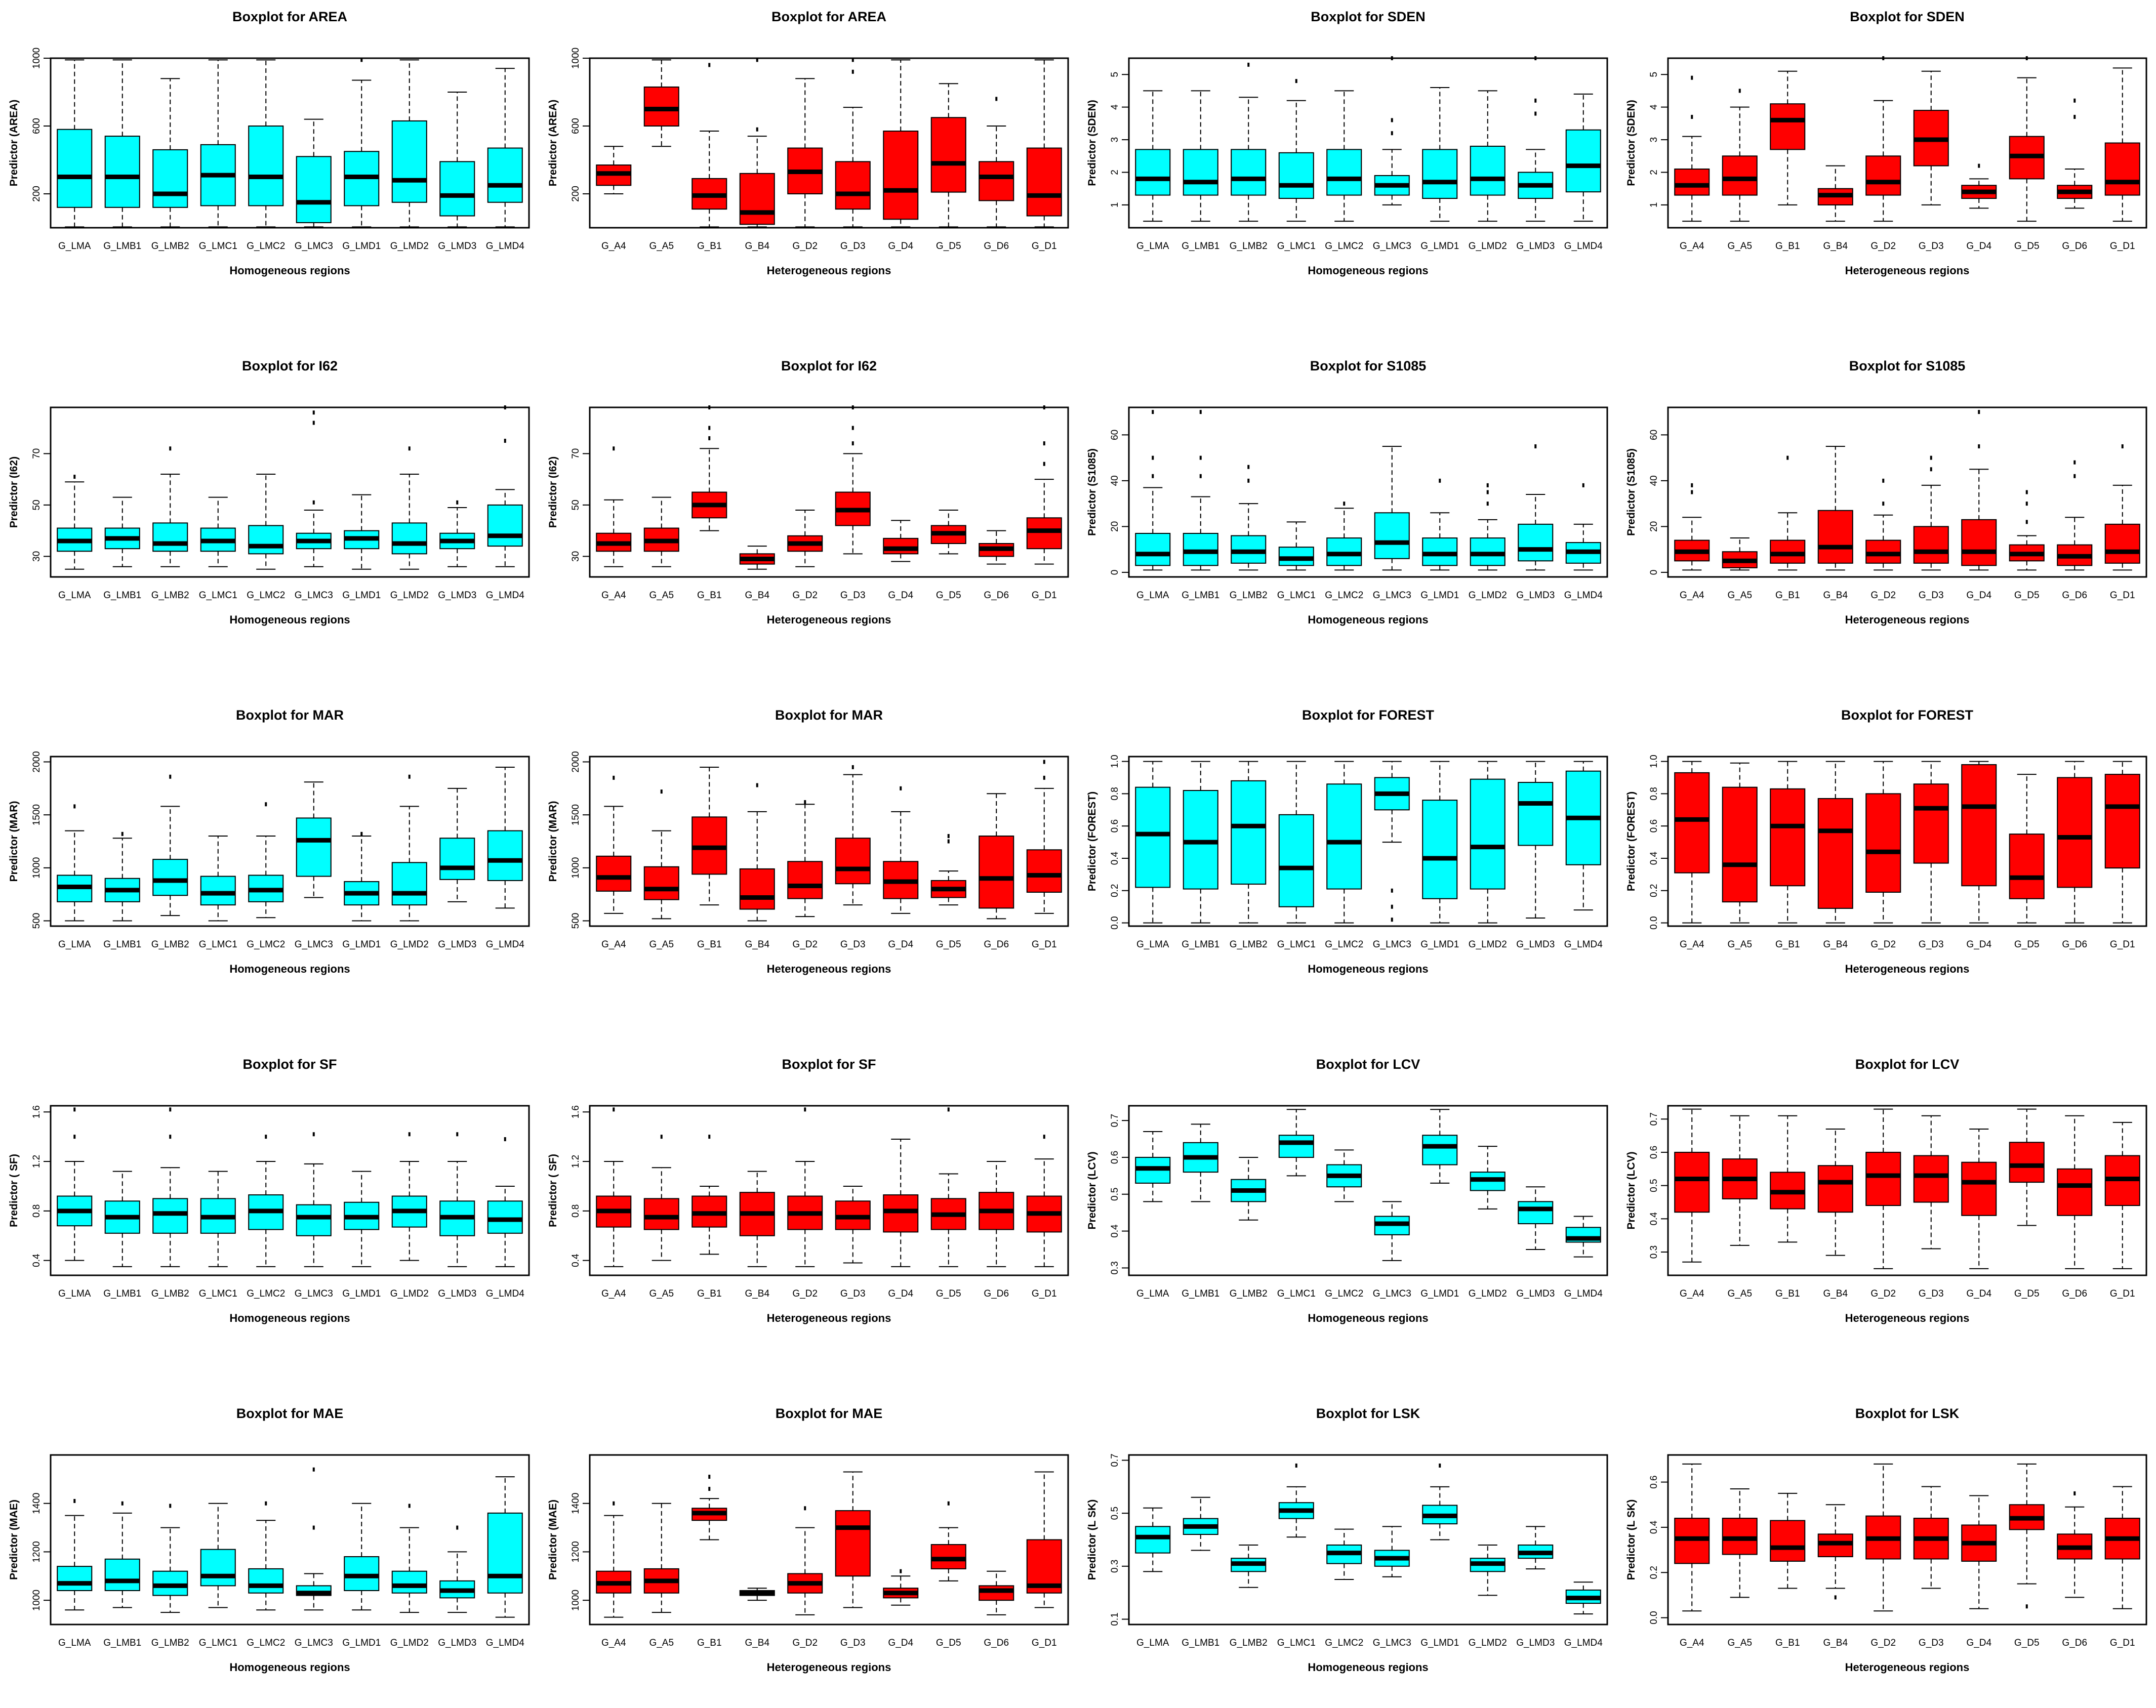 The width and height of the screenshot is (2156, 1708). I want to click on y-tick-label: 1500, so click(576, 814).